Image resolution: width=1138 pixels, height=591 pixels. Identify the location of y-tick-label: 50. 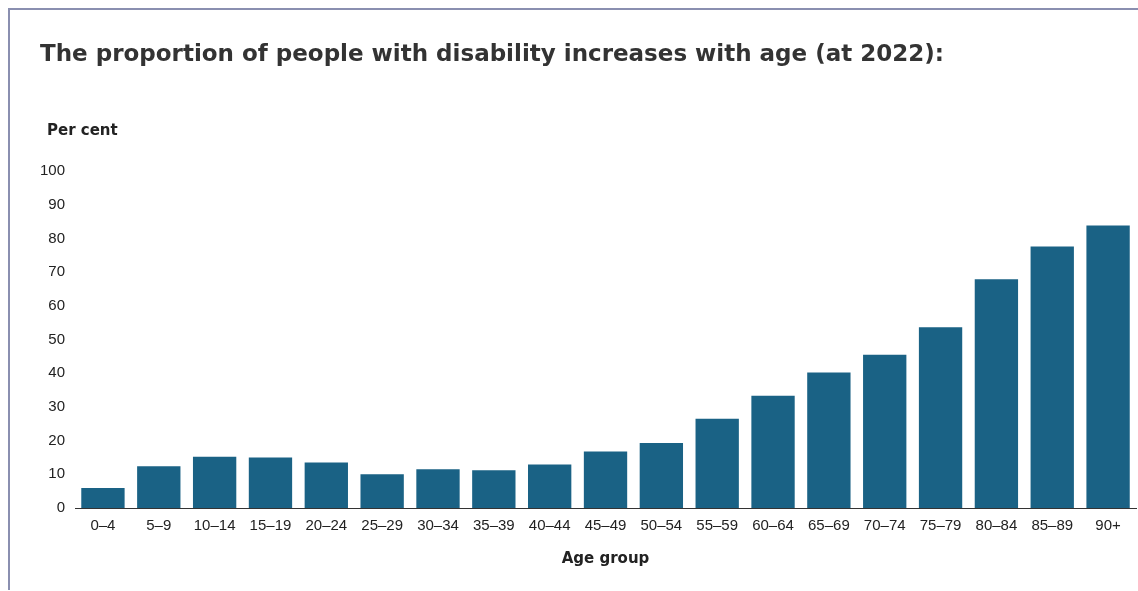
(57, 338).